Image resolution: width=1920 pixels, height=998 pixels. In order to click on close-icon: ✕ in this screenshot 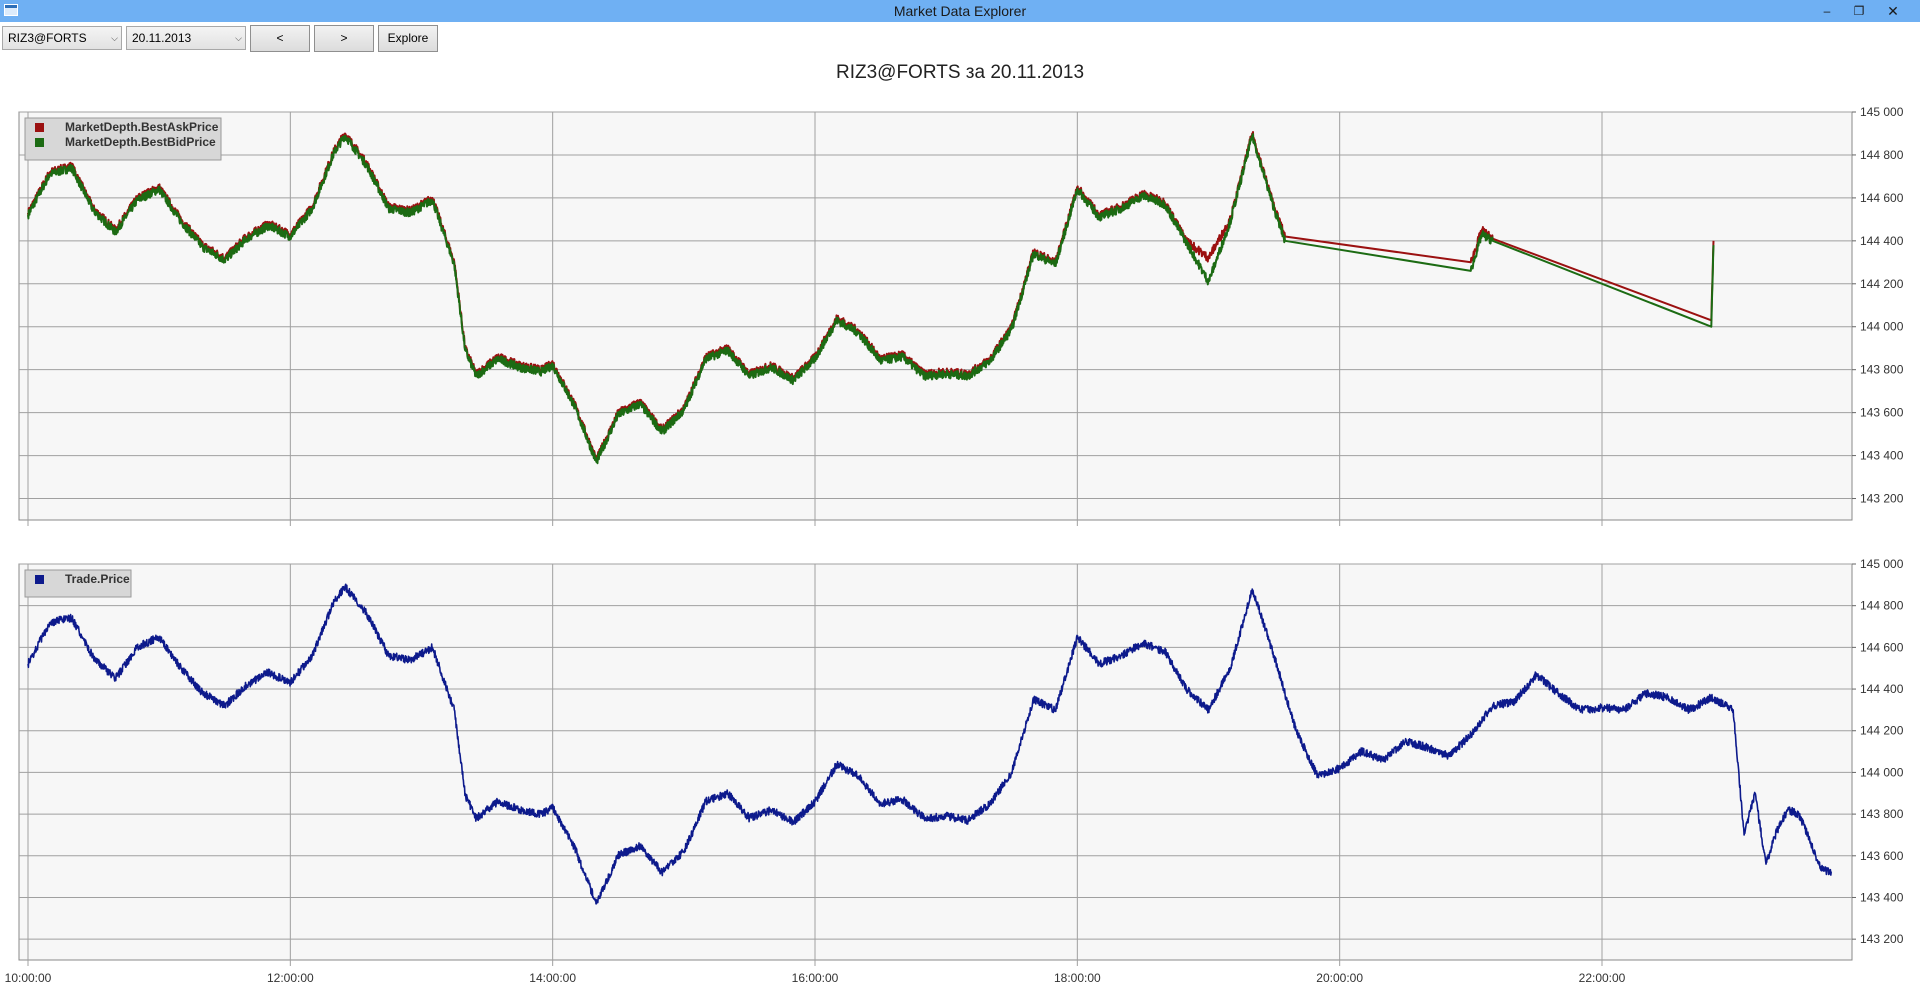, I will do `click(1893, 11)`.